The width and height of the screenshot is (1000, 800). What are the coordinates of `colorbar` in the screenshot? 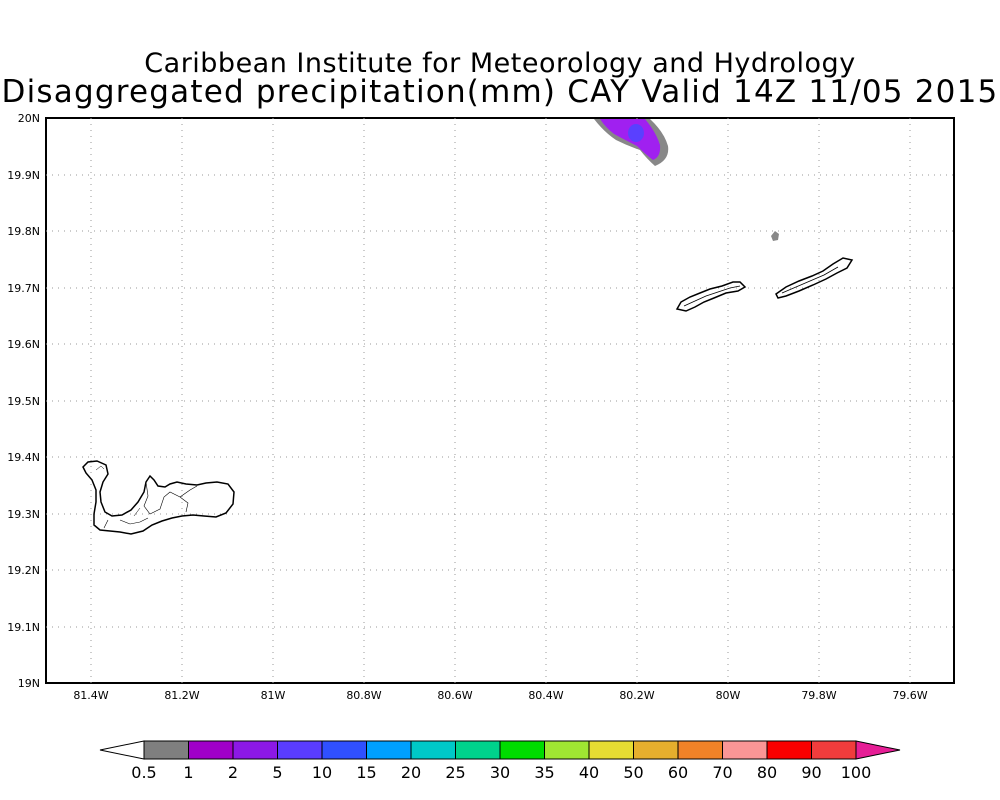 It's located at (500, 750).